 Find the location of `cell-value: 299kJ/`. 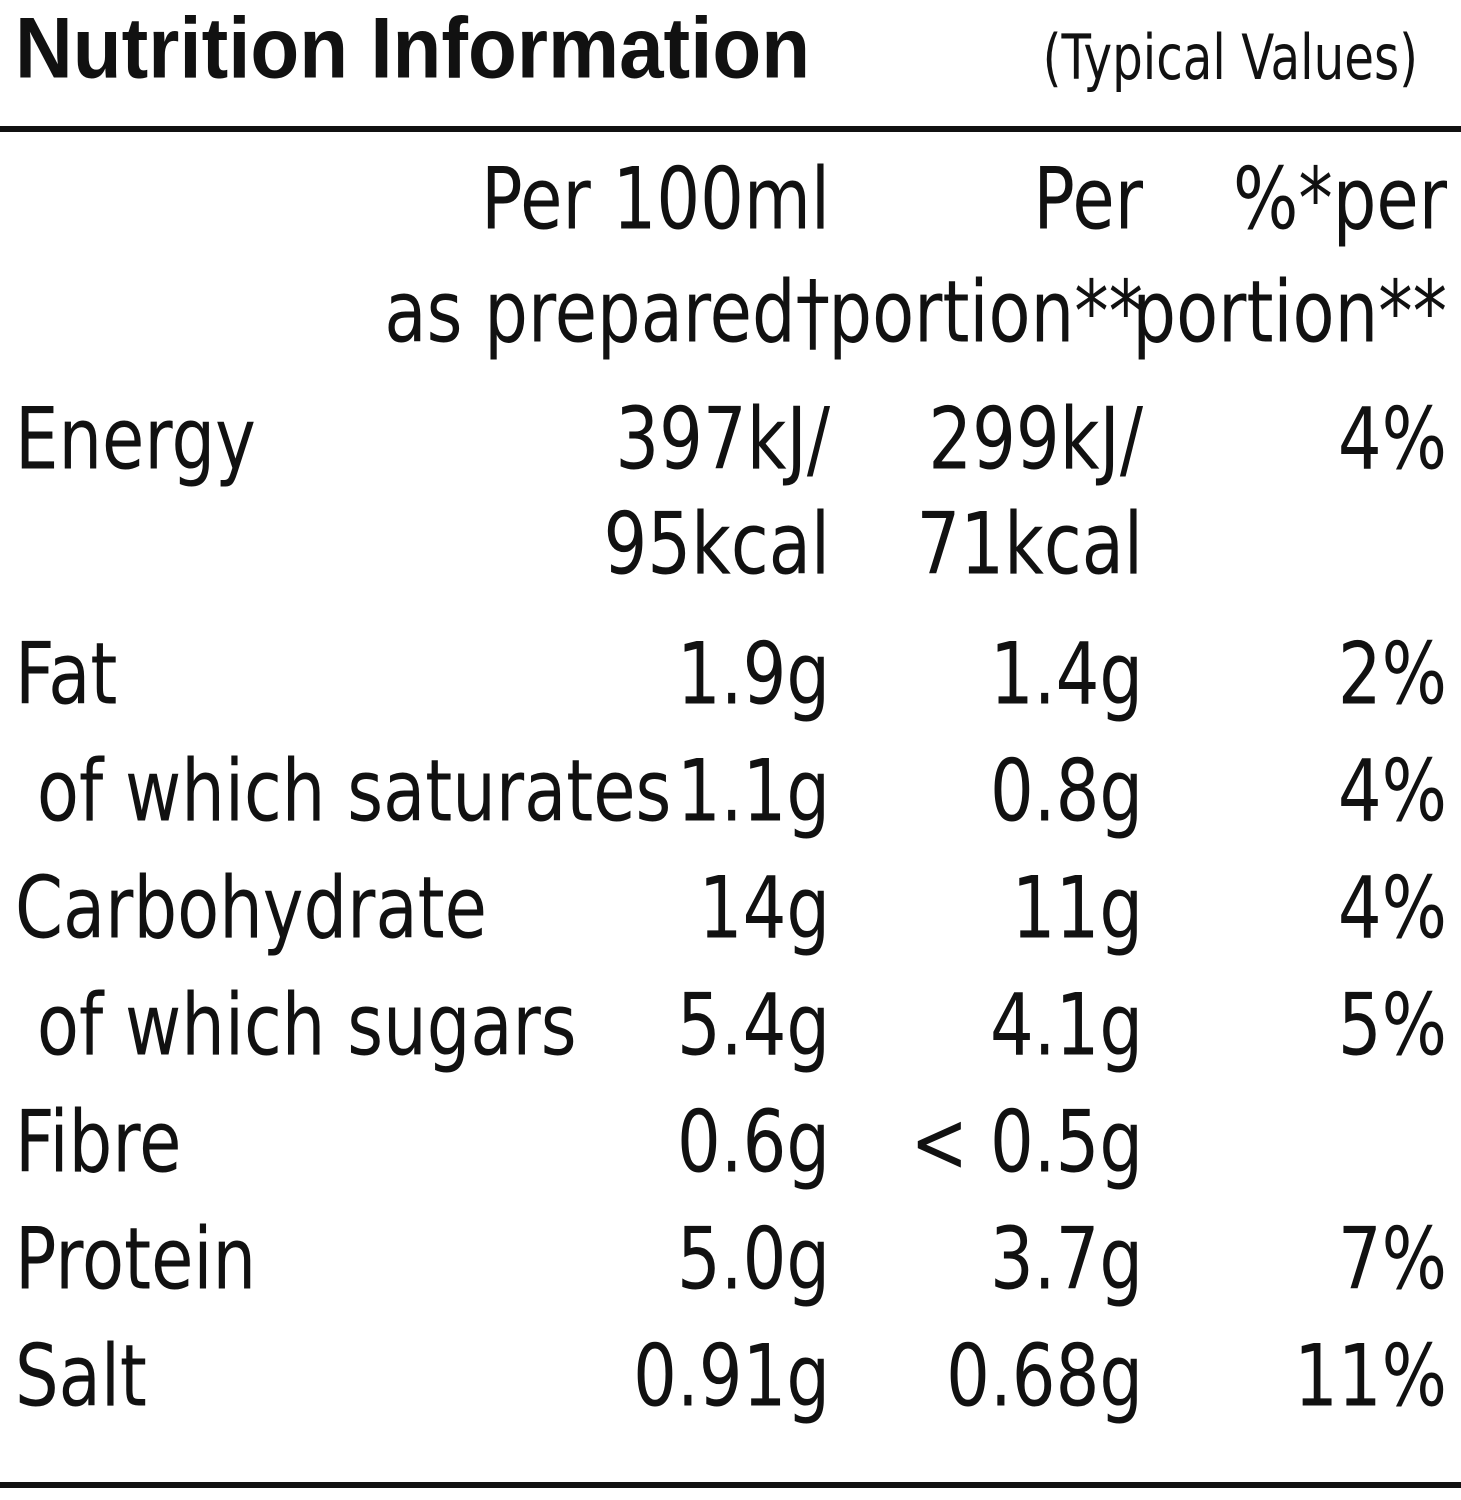

cell-value: 299kJ/ is located at coordinates (1035, 439).